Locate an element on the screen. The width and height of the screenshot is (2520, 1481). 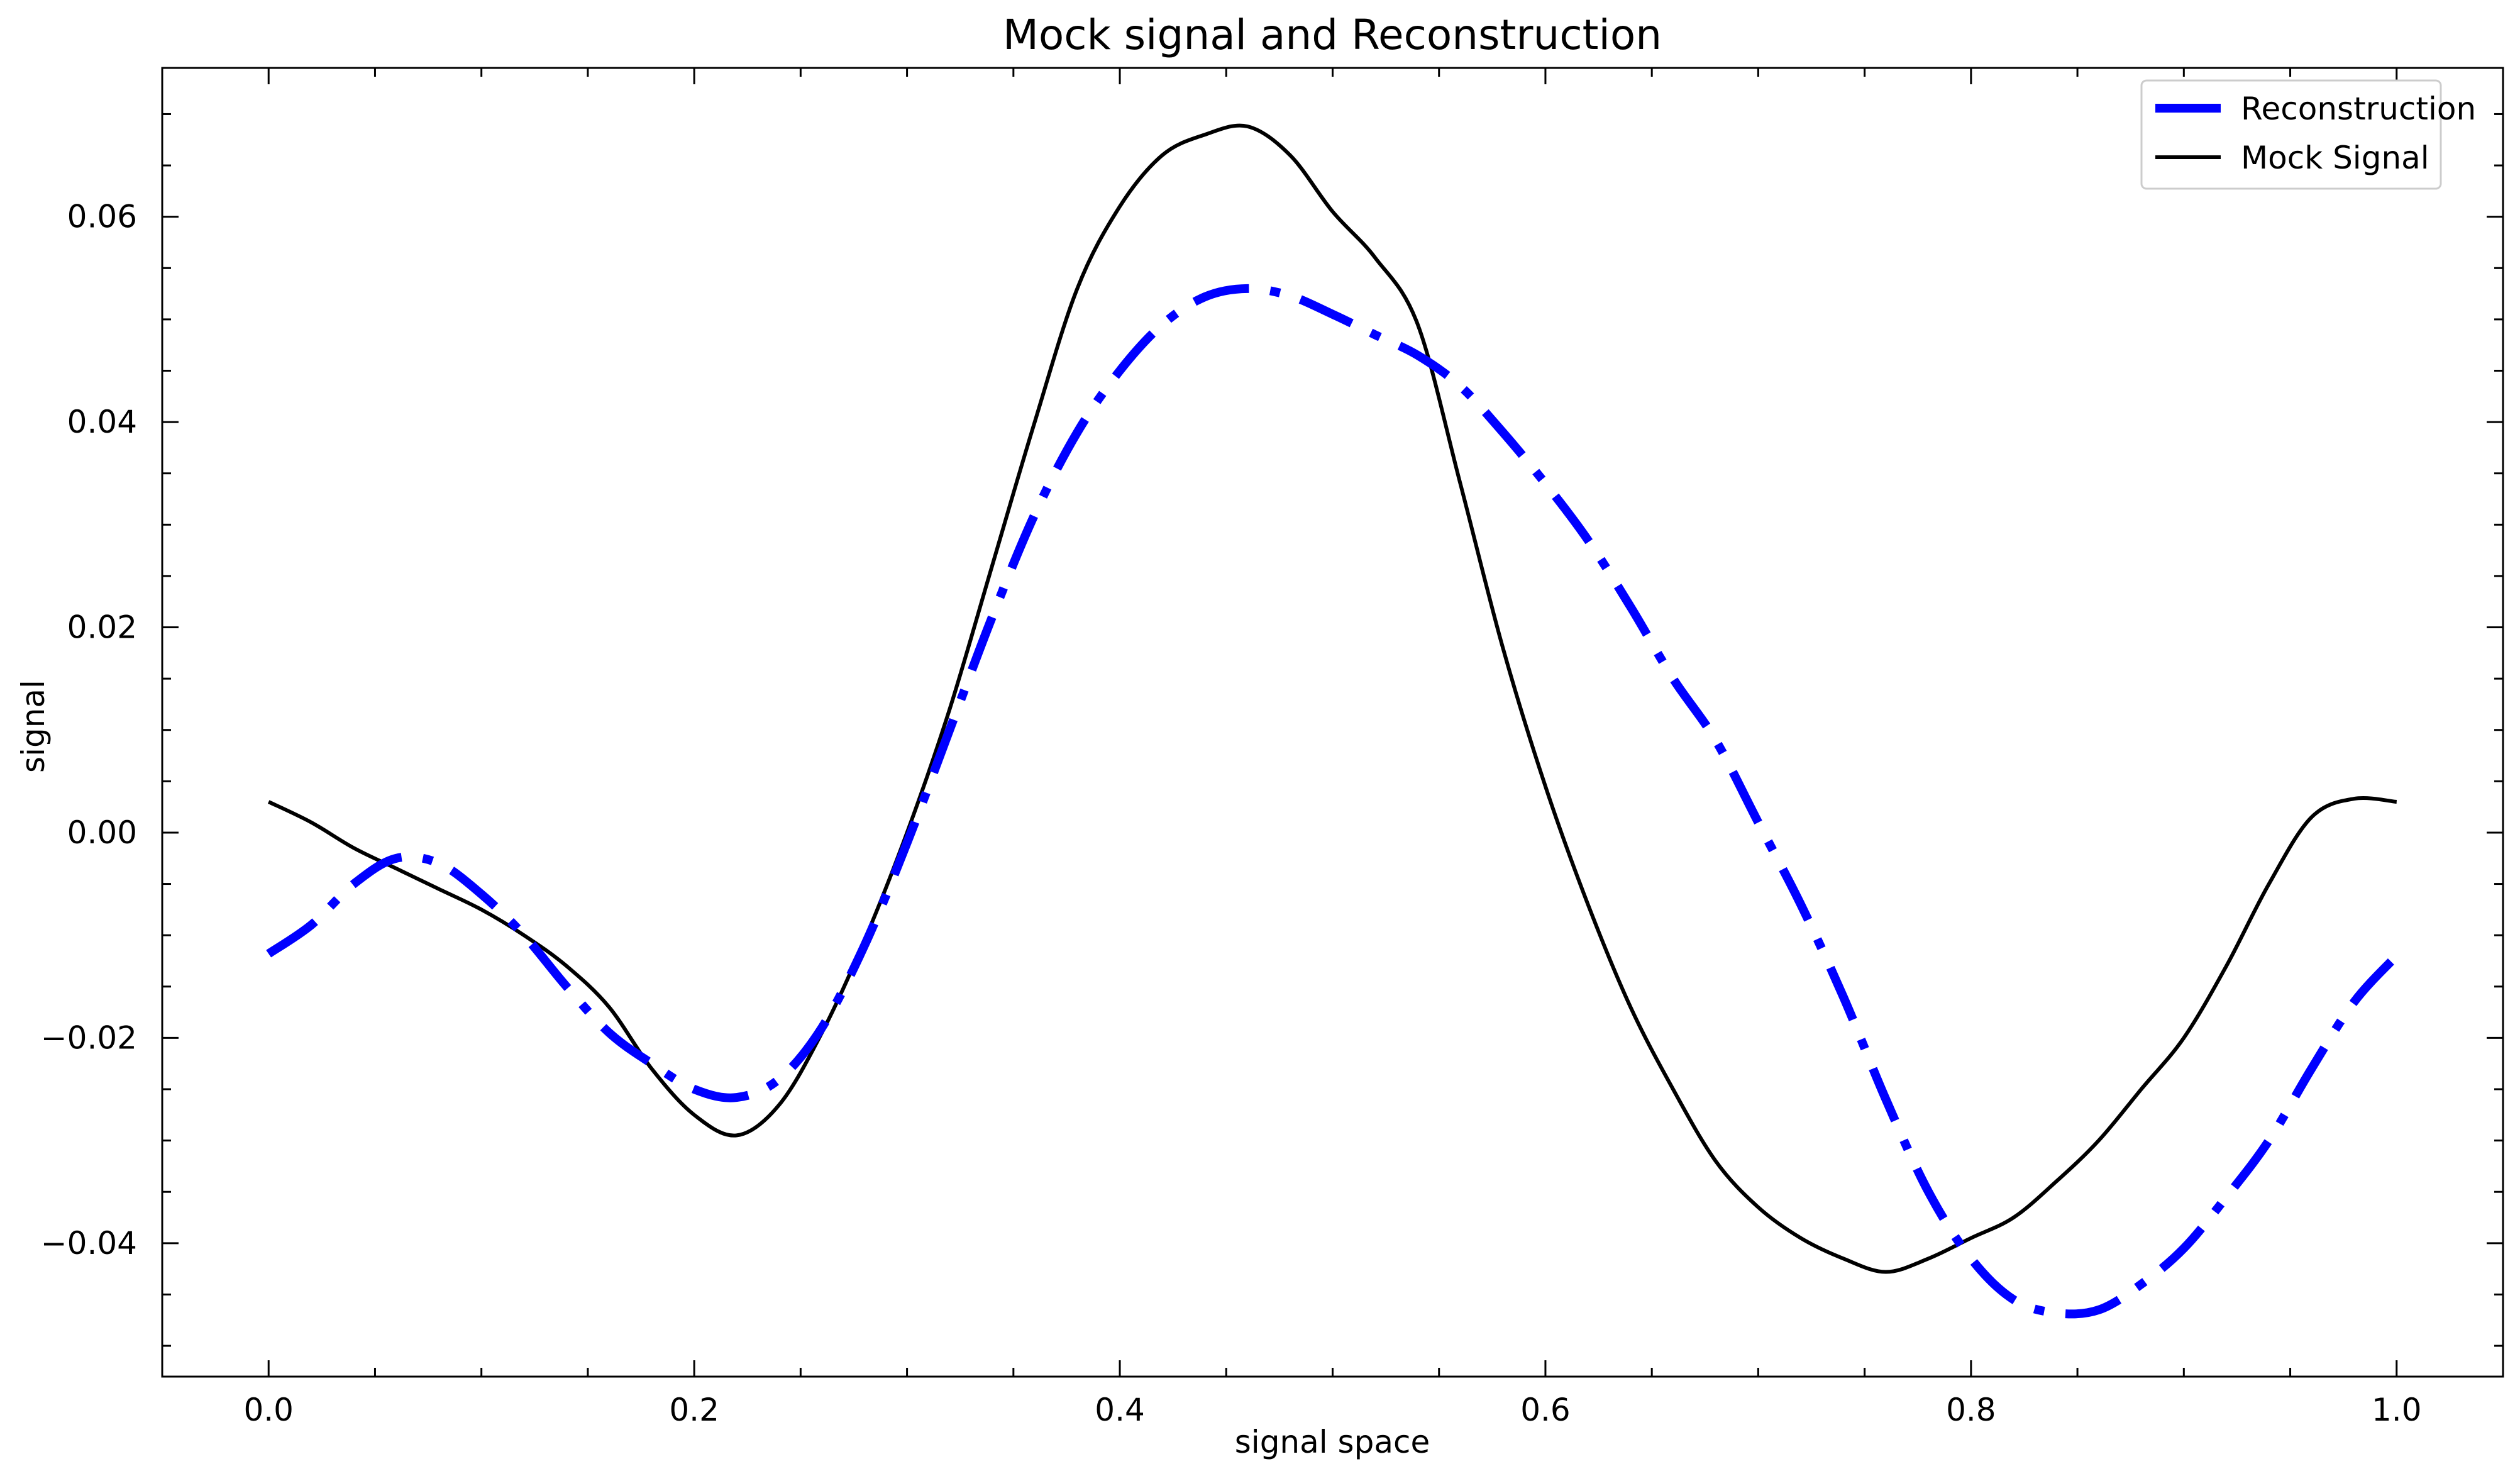
legend-label-mock-signal: Mock Signal is located at coordinates (2335, 158).